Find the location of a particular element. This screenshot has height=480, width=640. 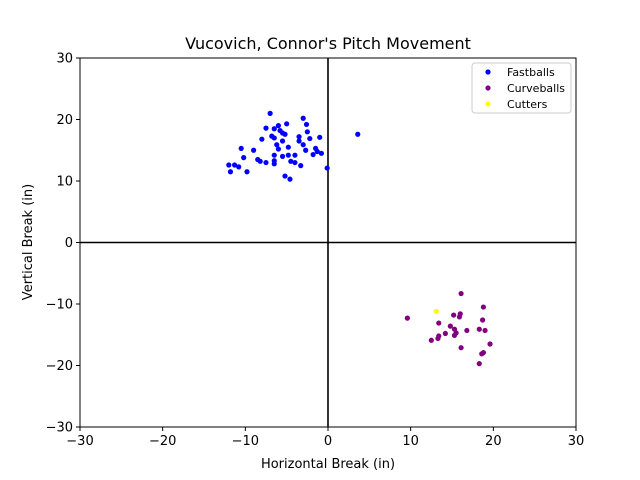

legend-marker-fastballs is located at coordinates (488, 72).